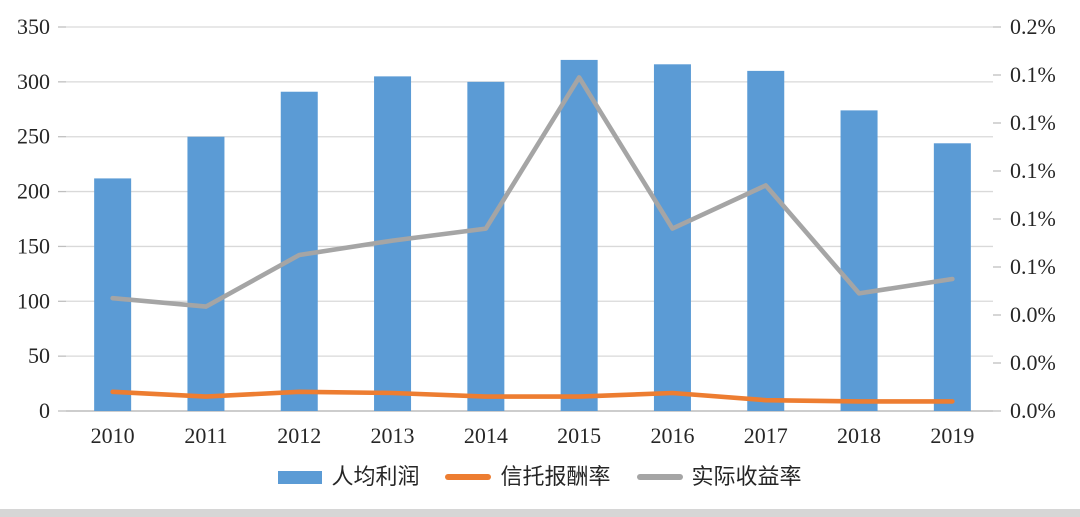 The width and height of the screenshot is (1080, 517). I want to click on x-axis-label-2013: 2013, so click(393, 435).